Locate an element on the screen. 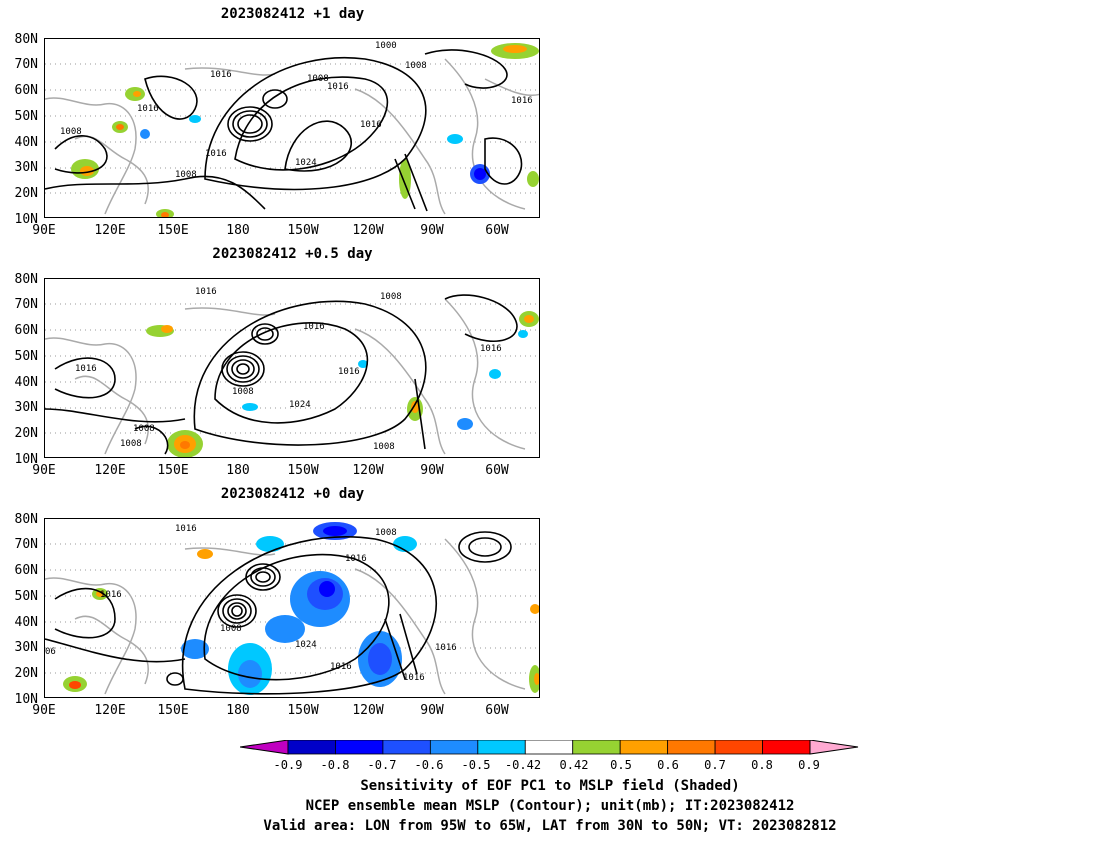  lat-label: 30N is located at coordinates (26, 407).